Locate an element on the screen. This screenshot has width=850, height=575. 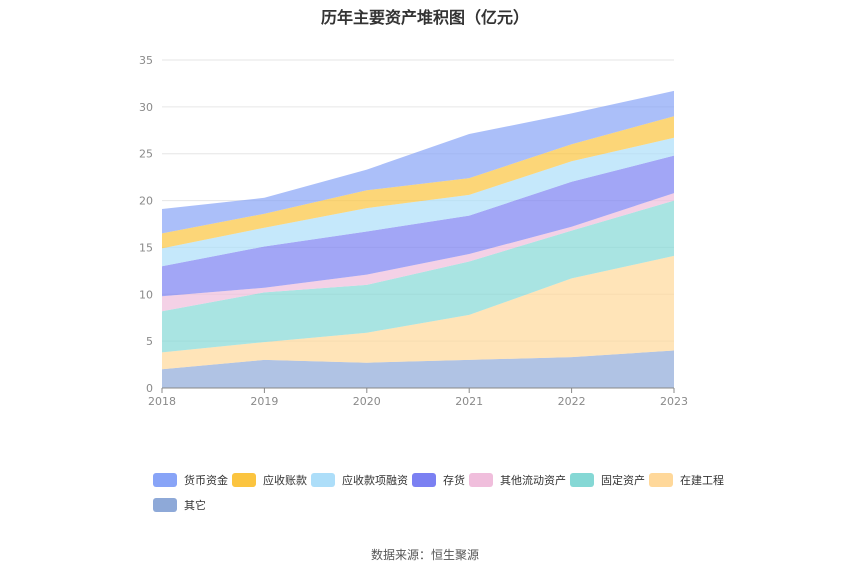
legend-label: 在建工程 is located at coordinates (702, 480).